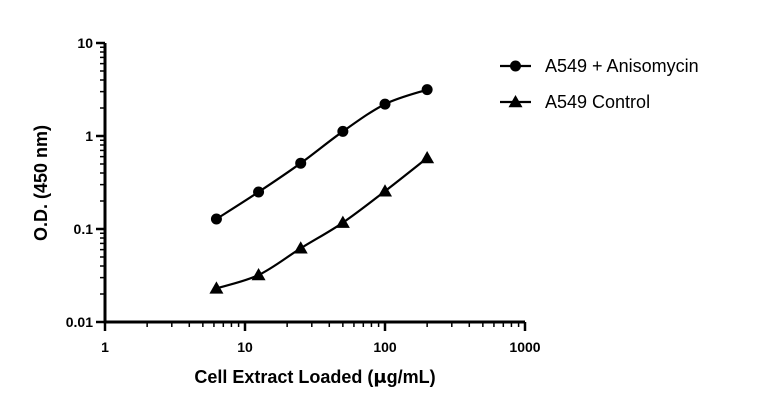 Image resolution: width=768 pixels, height=407 pixels. What do you see at coordinates (283, 377) in the screenshot?
I see `x-axis-title-part-1: Cell Extract Loaded (` at bounding box center [283, 377].